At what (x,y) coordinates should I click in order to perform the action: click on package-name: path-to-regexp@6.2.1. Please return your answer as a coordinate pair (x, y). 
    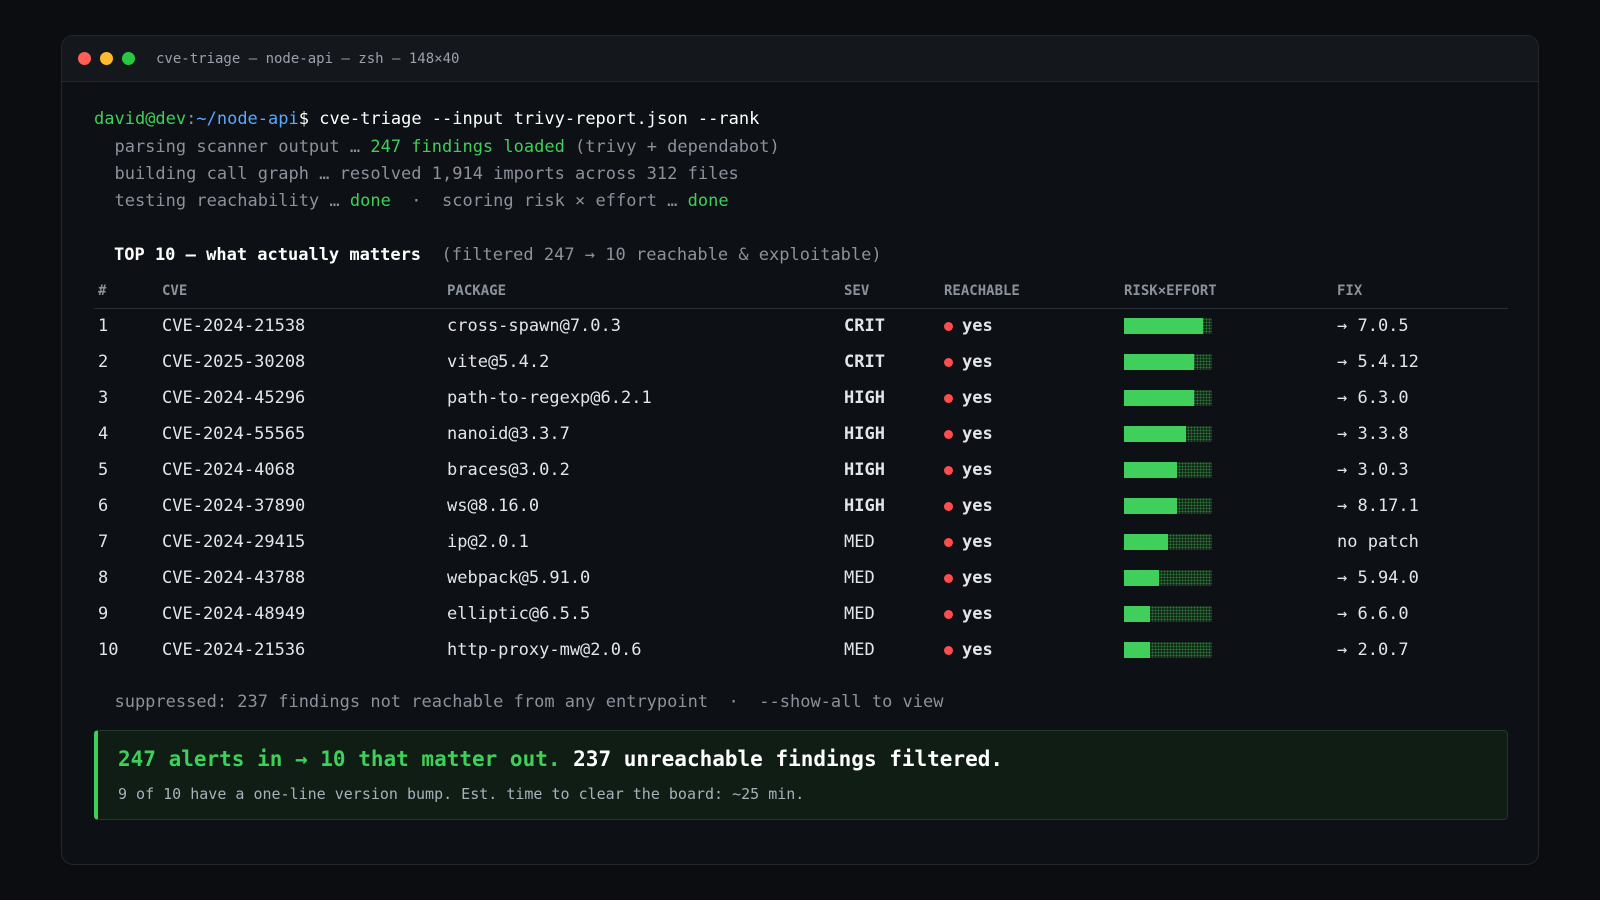
    Looking at the image, I should click on (549, 398).